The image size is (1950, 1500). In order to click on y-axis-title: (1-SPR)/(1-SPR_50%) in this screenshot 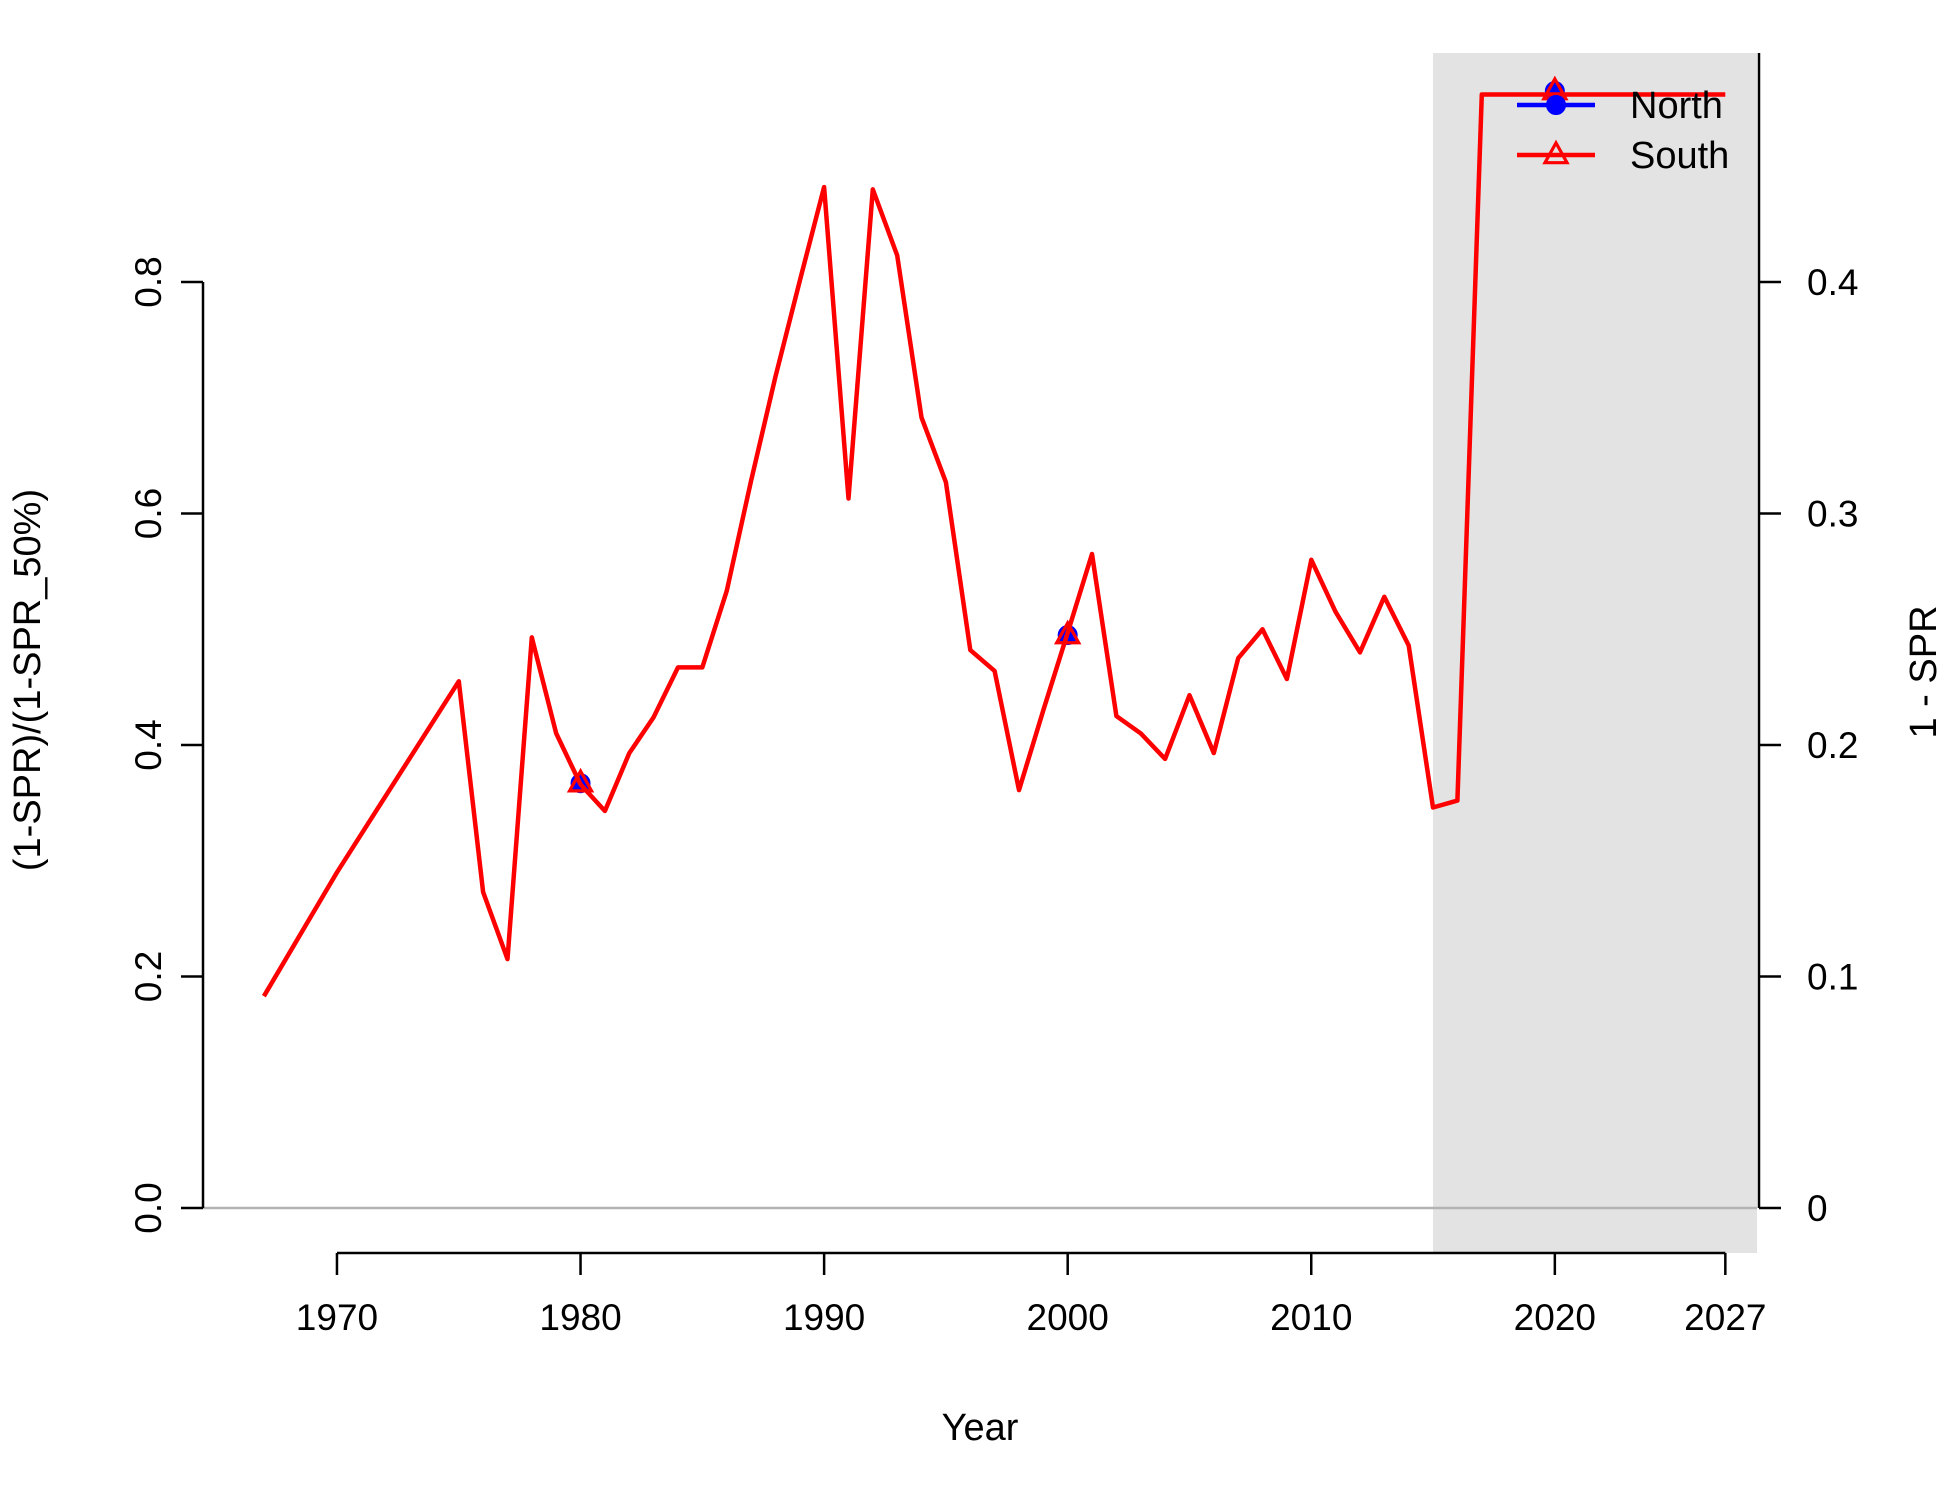, I will do `click(28, 680)`.